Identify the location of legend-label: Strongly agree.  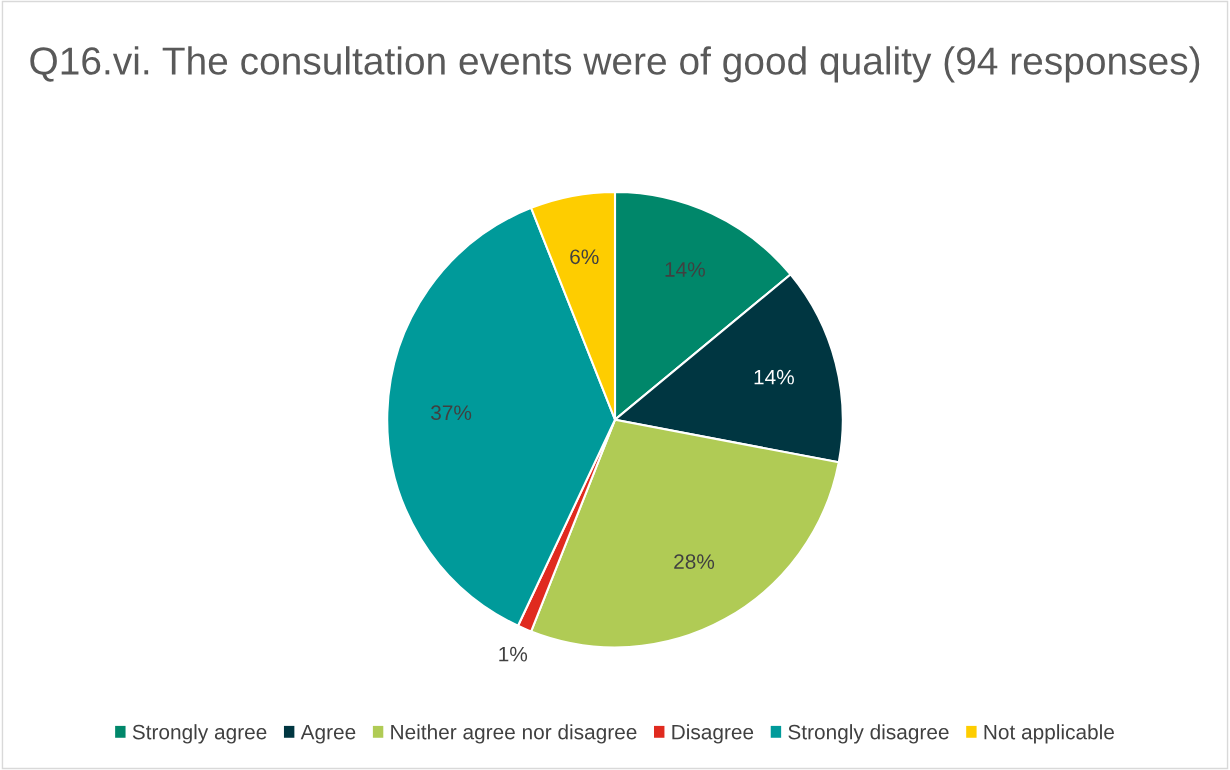
(199, 734).